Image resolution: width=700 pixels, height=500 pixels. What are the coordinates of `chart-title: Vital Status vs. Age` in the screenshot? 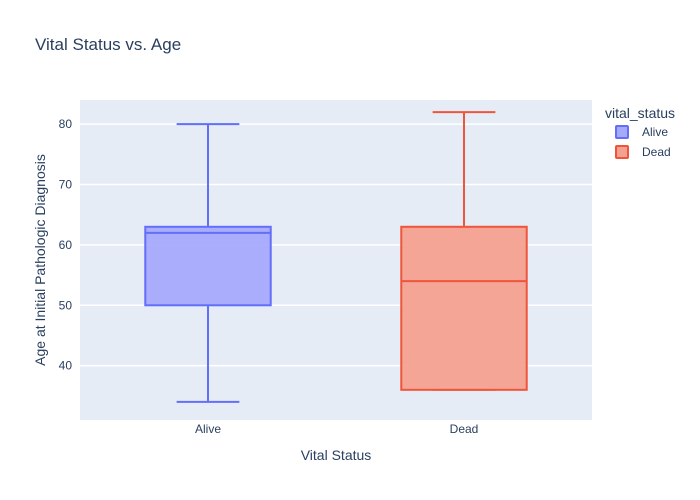 It's located at (108, 44).